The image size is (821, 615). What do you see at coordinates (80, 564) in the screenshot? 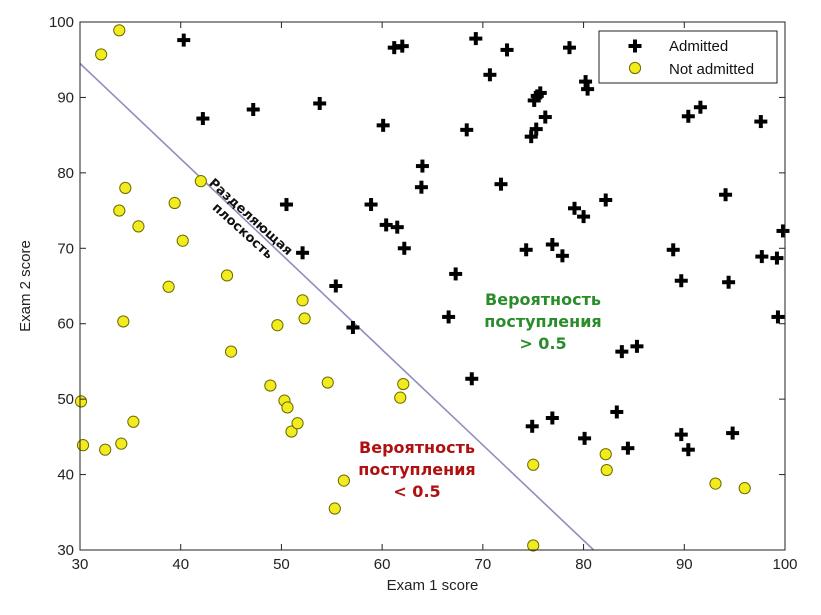
I see `x-tick-label: 30` at bounding box center [80, 564].